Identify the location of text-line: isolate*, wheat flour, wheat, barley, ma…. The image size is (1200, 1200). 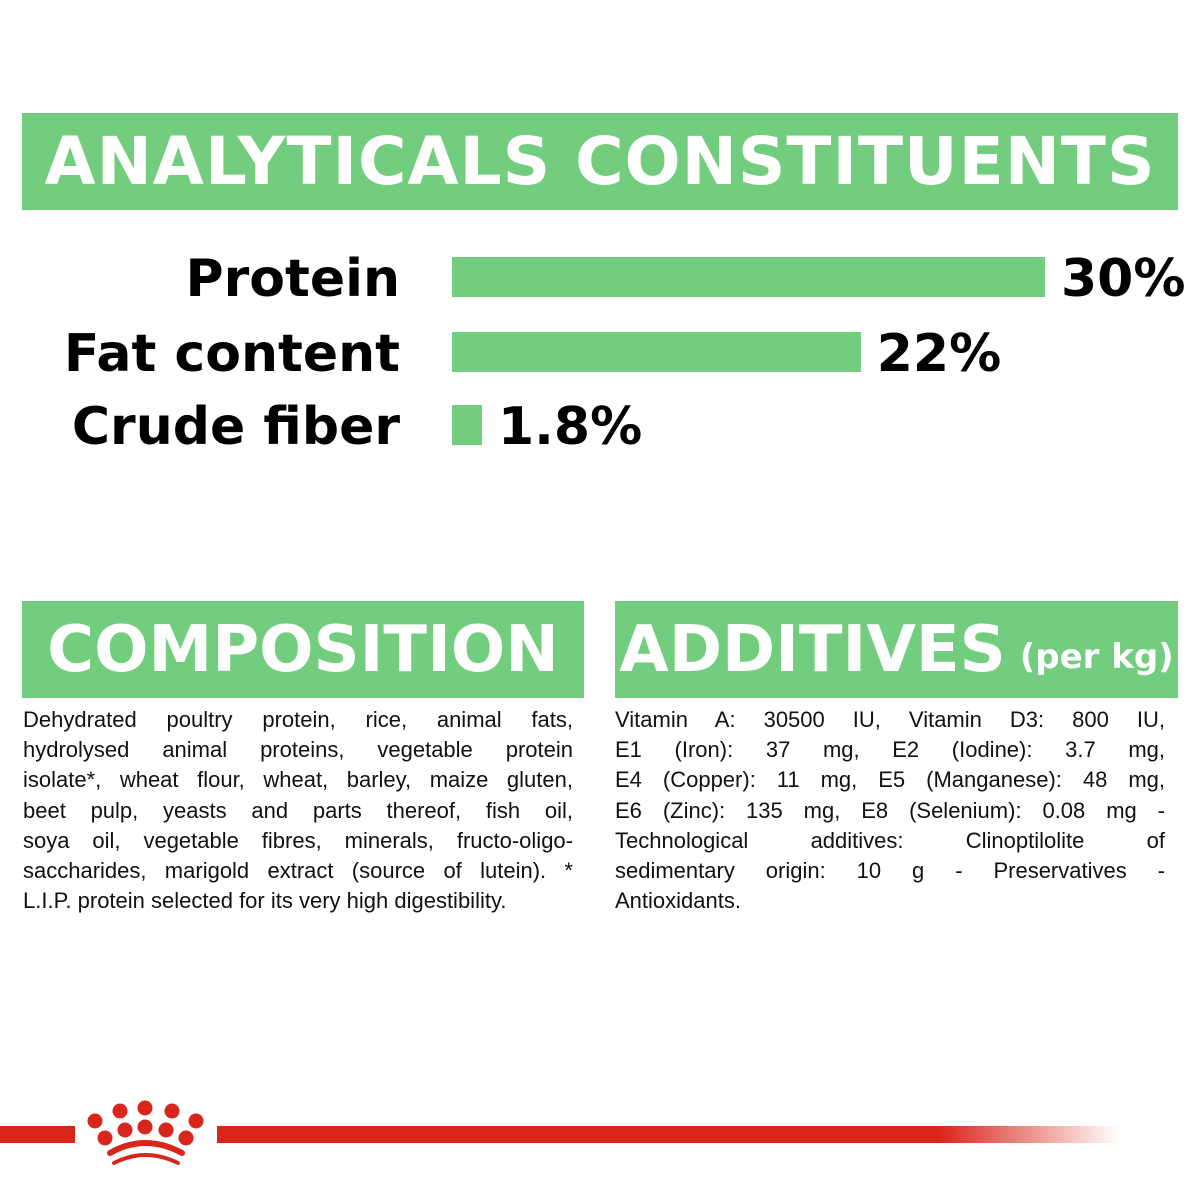
(298, 780).